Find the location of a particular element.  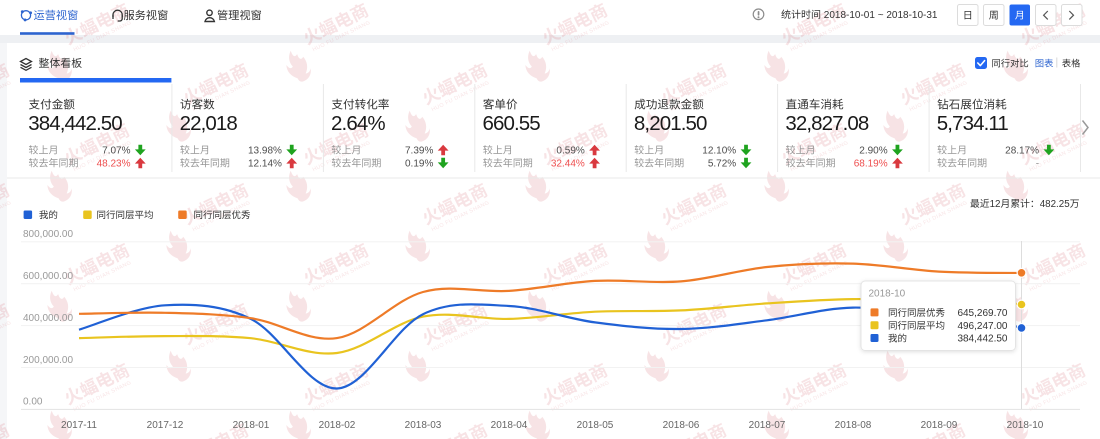

svg-text: 400,000.00 is located at coordinates (48, 318).